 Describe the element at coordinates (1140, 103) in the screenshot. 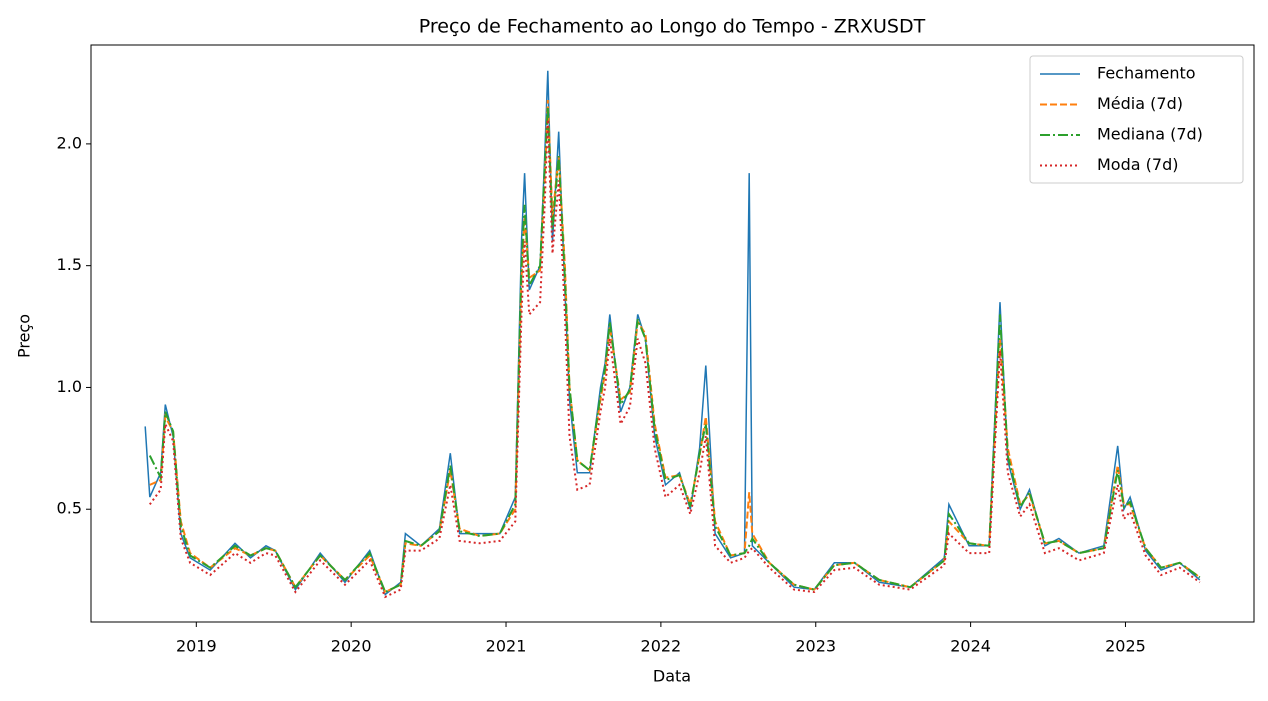

I see `legend-label: Média (7d)` at that location.